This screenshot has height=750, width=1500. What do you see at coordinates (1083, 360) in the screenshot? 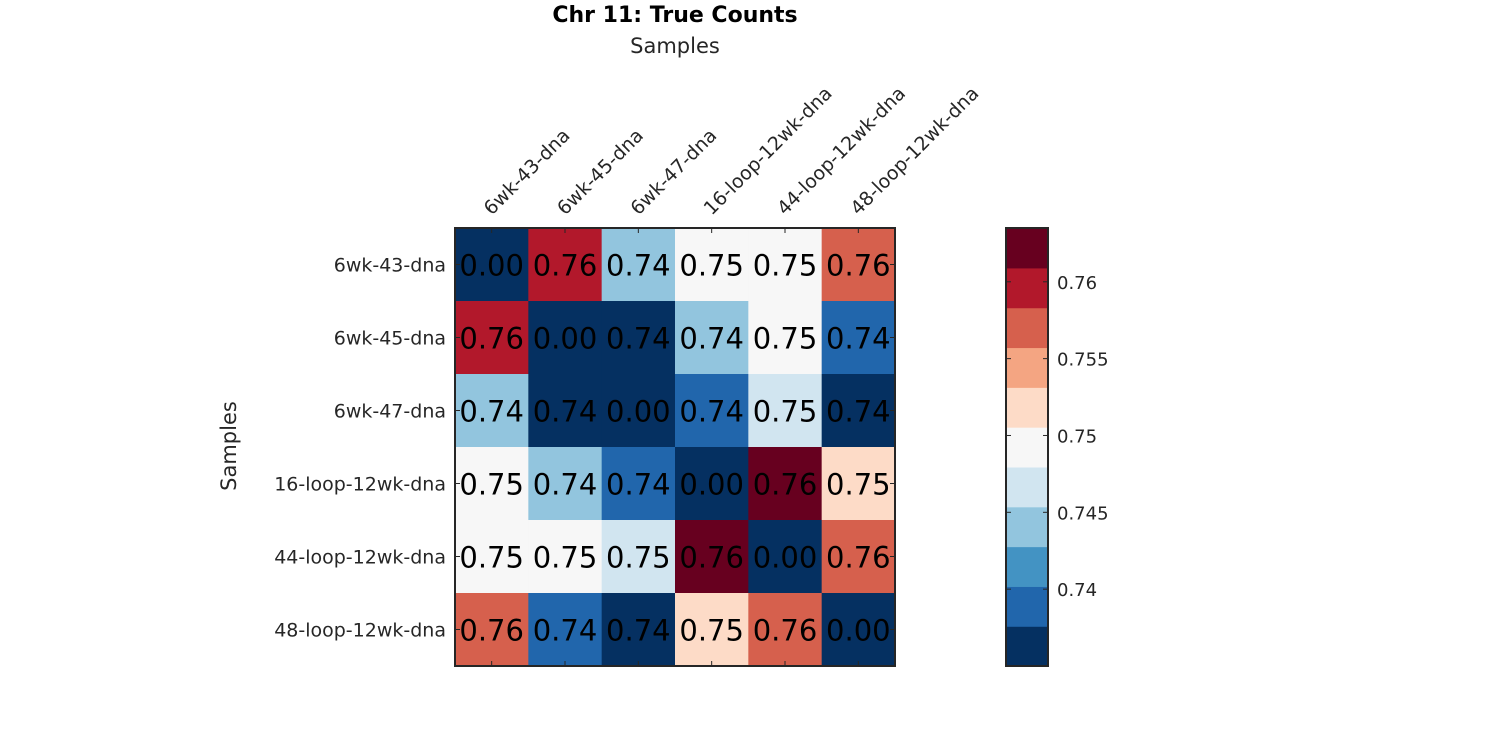
I see `colorbar-tick-label: 0.755` at bounding box center [1083, 360].